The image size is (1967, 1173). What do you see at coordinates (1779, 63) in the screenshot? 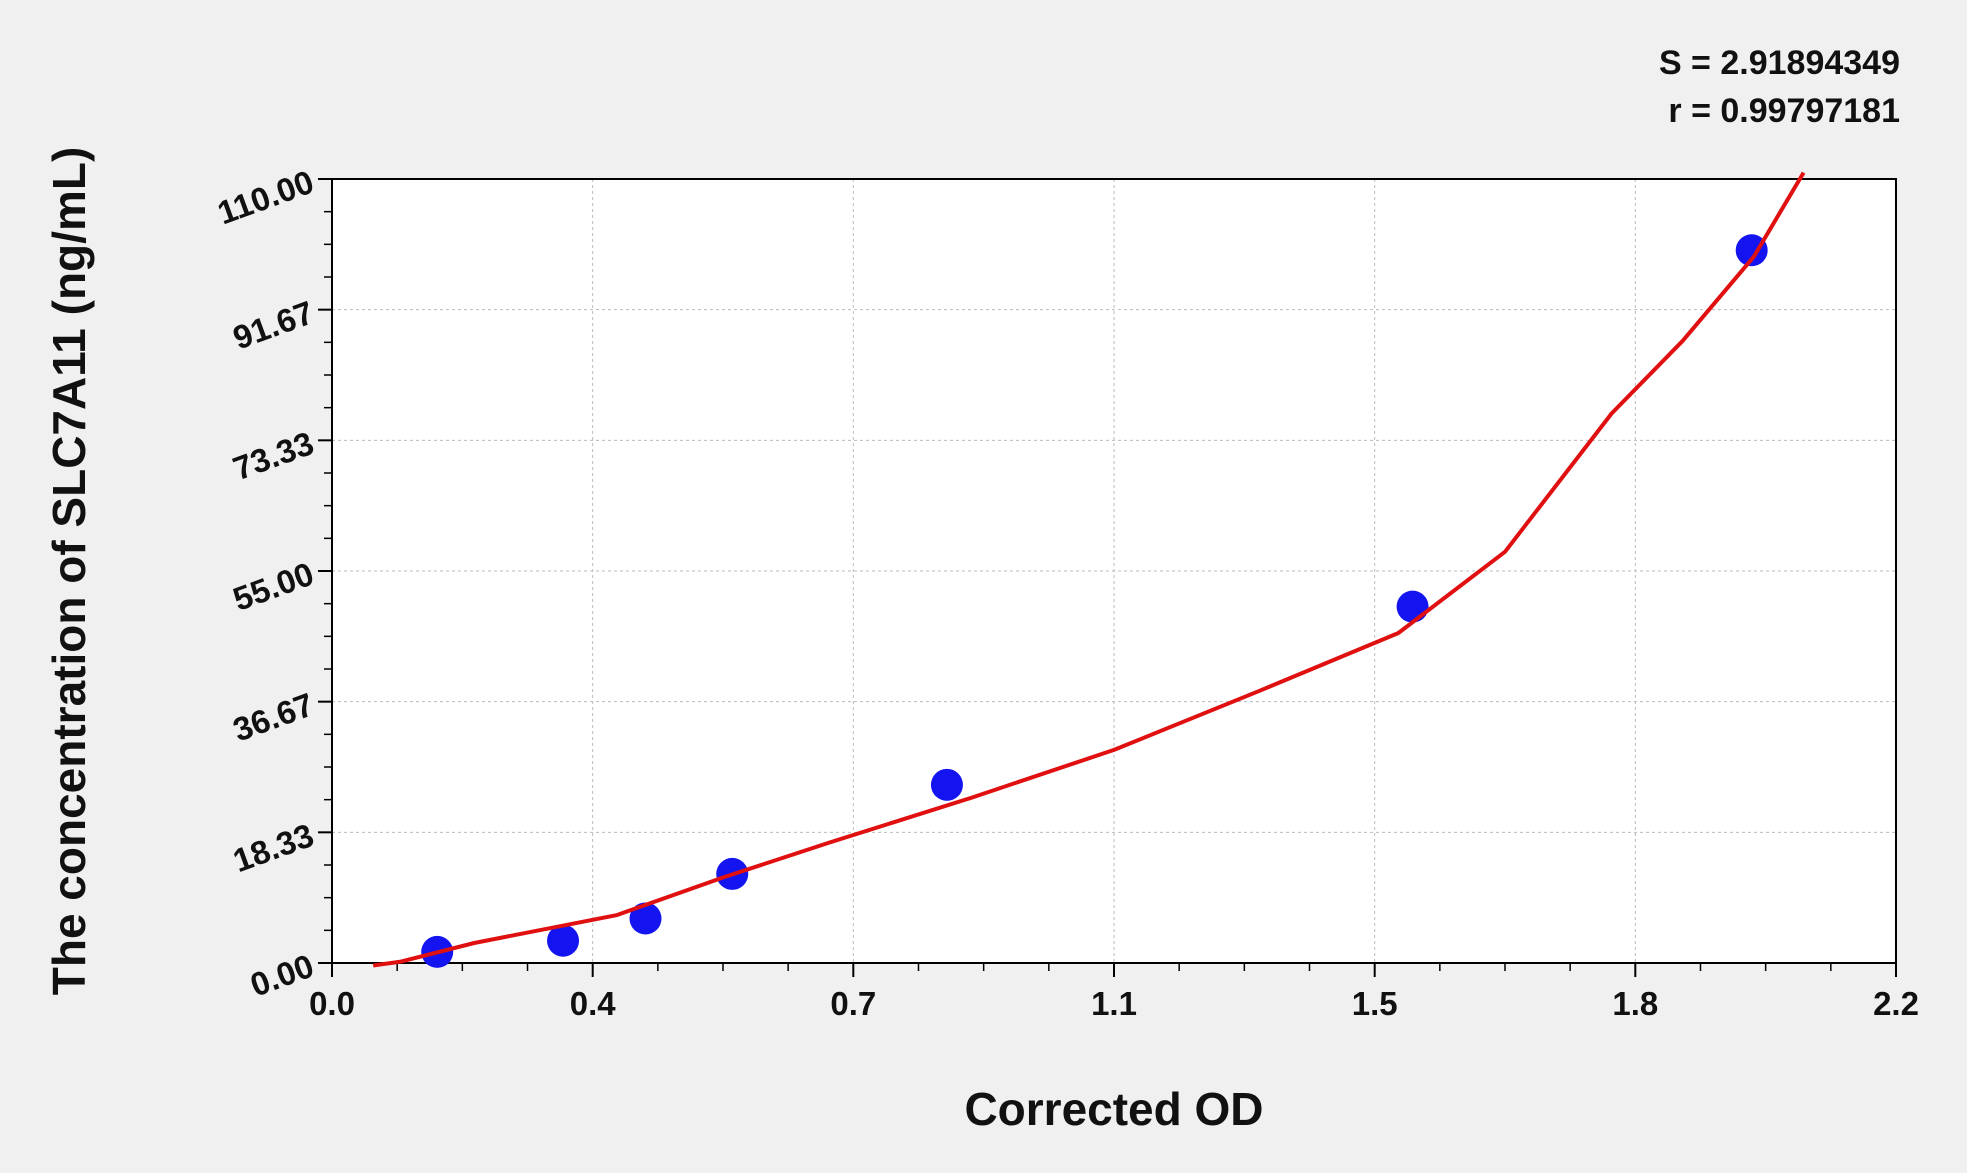
I see `annotation: S = 2.91894349` at bounding box center [1779, 63].